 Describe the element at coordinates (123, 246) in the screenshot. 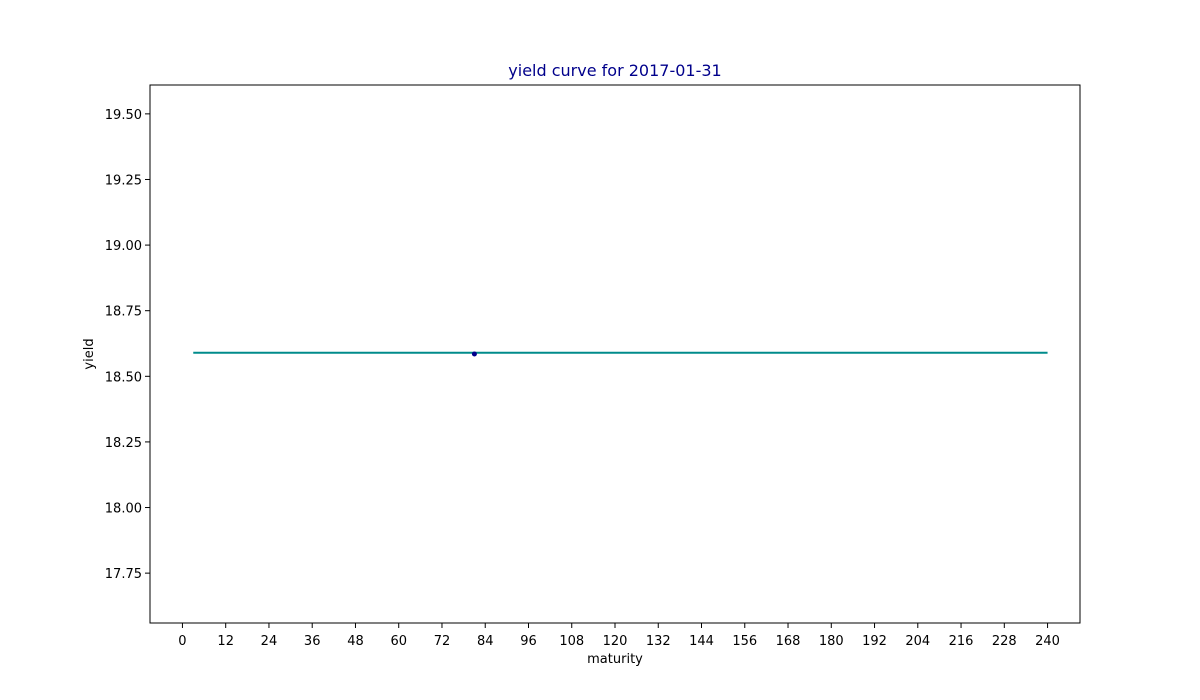

I see `y-tick-label: 19.00` at that location.